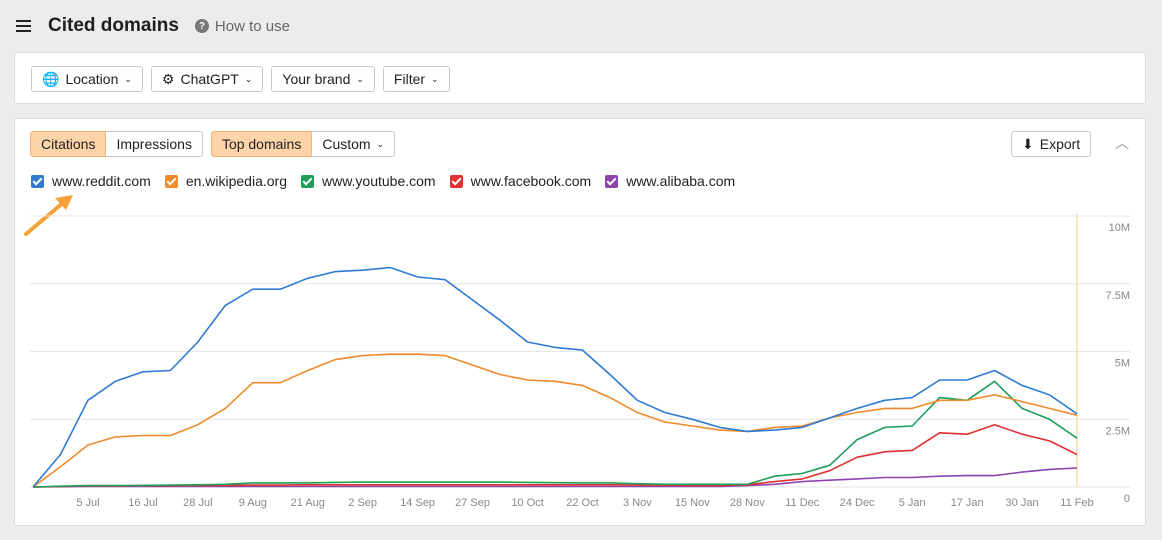 The height and width of the screenshot is (540, 1162). Describe the element at coordinates (1122, 364) in the screenshot. I see `y-tick-label: 5M` at that location.